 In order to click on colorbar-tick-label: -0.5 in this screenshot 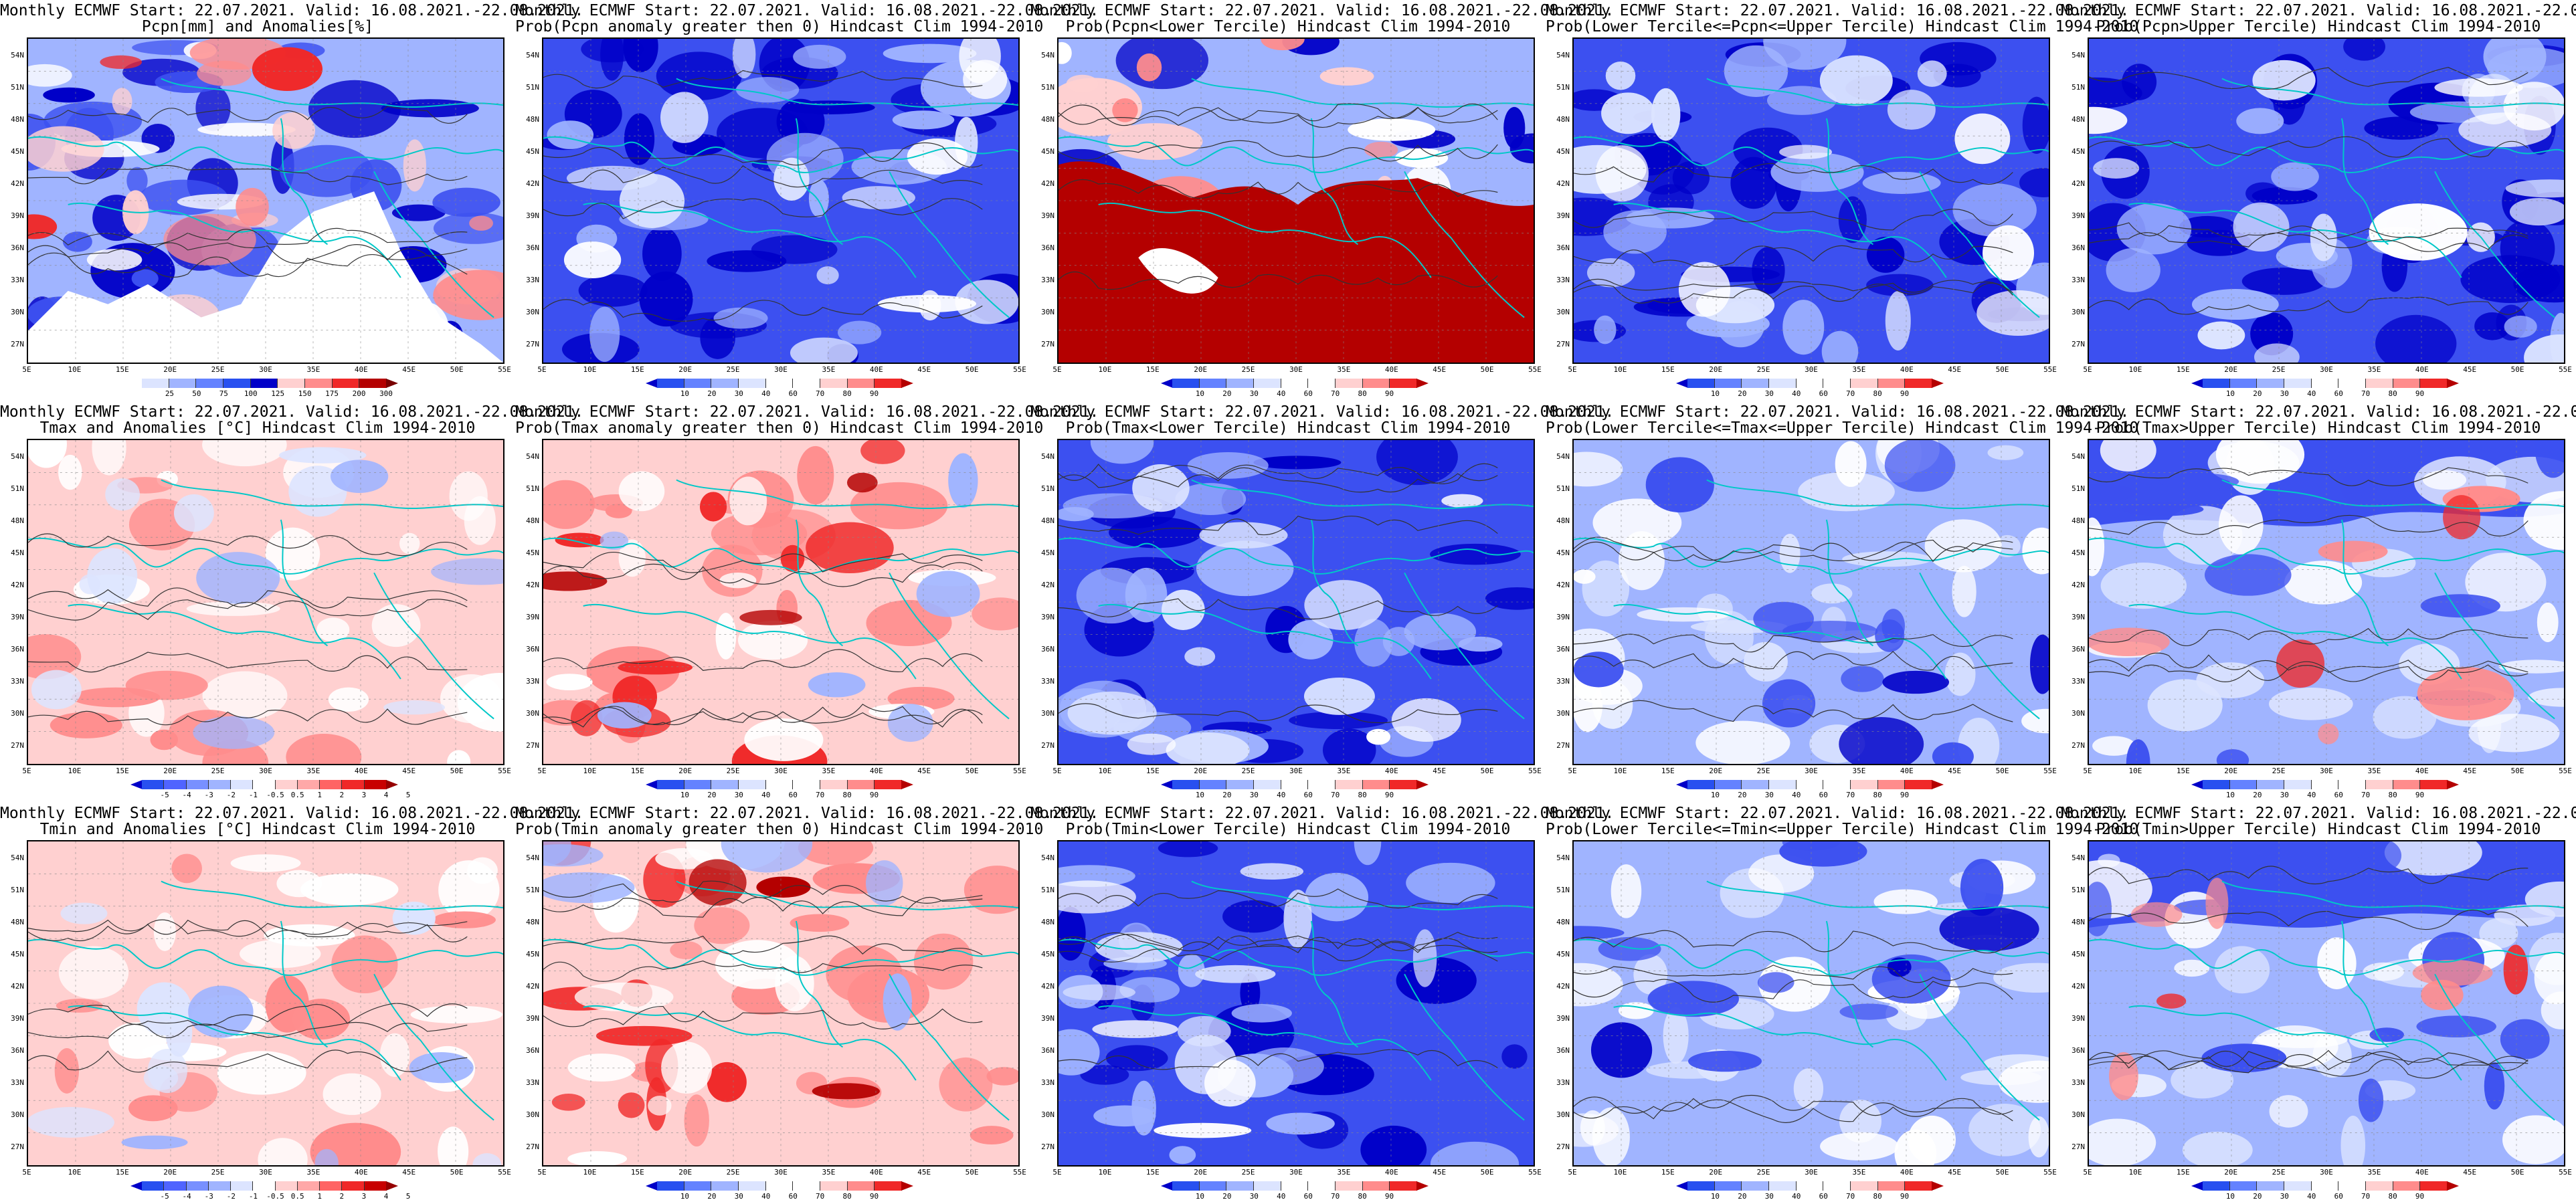, I will do `click(275, 795)`.